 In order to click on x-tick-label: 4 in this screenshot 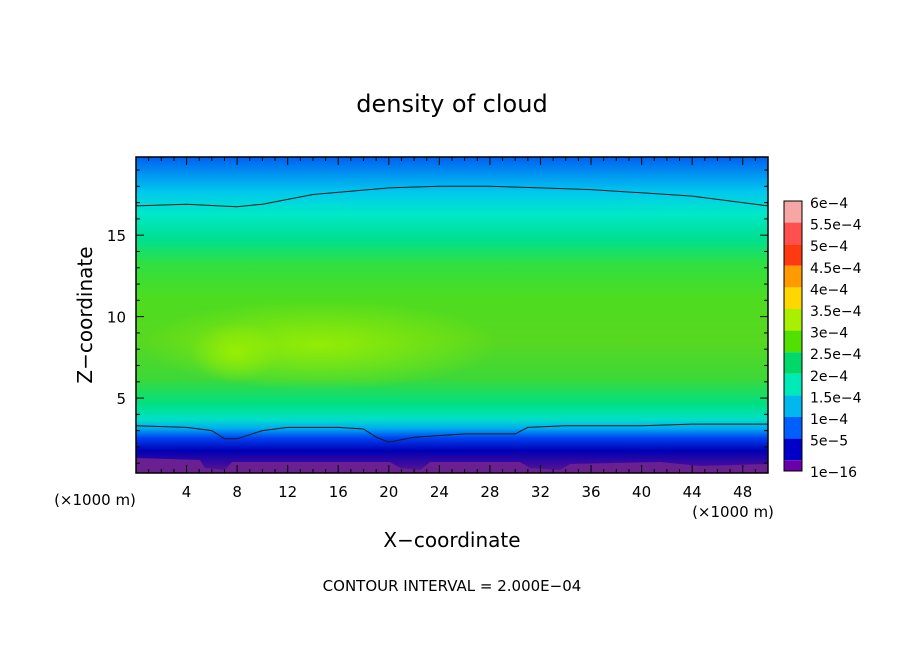, I will do `click(187, 492)`.